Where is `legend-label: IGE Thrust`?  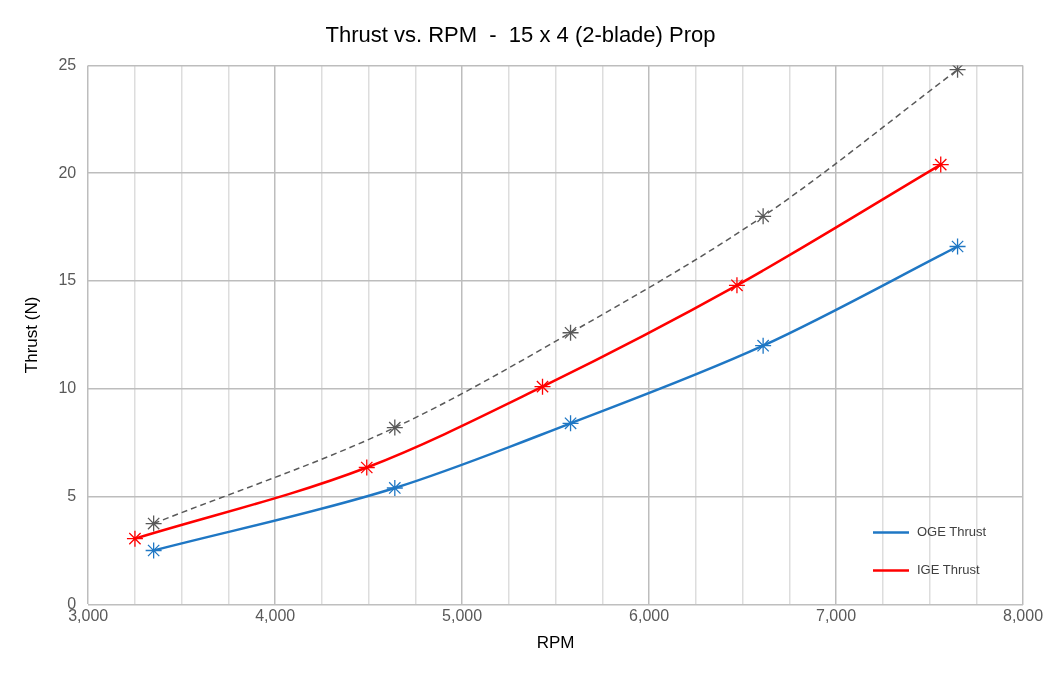
legend-label: IGE Thrust is located at coordinates (948, 569).